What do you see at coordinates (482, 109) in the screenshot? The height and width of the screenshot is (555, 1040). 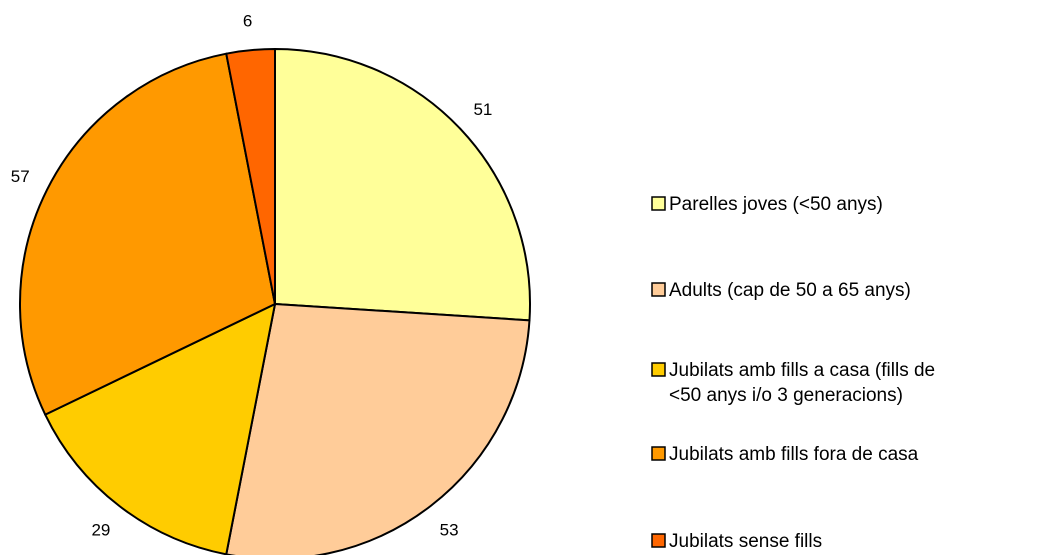 I see `slice-value-label: 51` at bounding box center [482, 109].